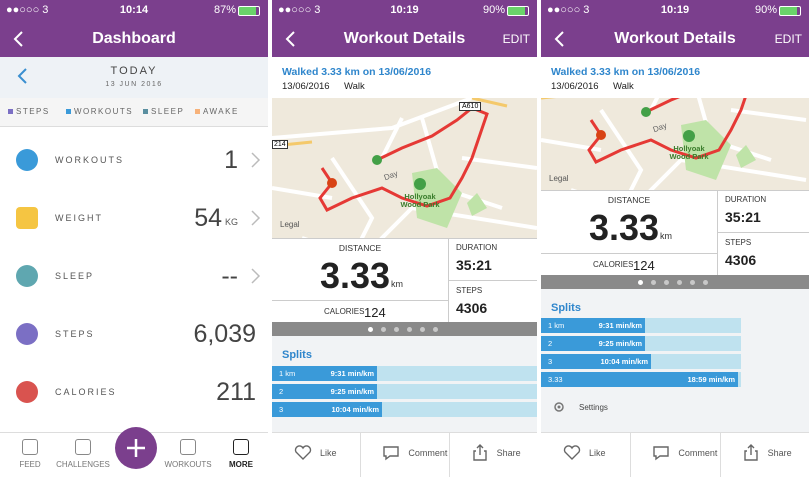 The height and width of the screenshot is (477, 809). I want to click on add-button, so click(136, 448).